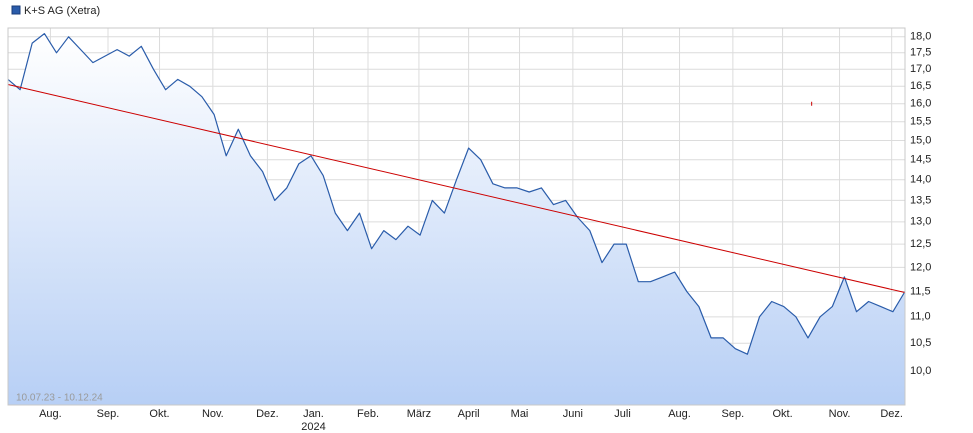 The height and width of the screenshot is (433, 973). Describe the element at coordinates (920, 53) in the screenshot. I see `y-tick-label: 17,5` at that location.